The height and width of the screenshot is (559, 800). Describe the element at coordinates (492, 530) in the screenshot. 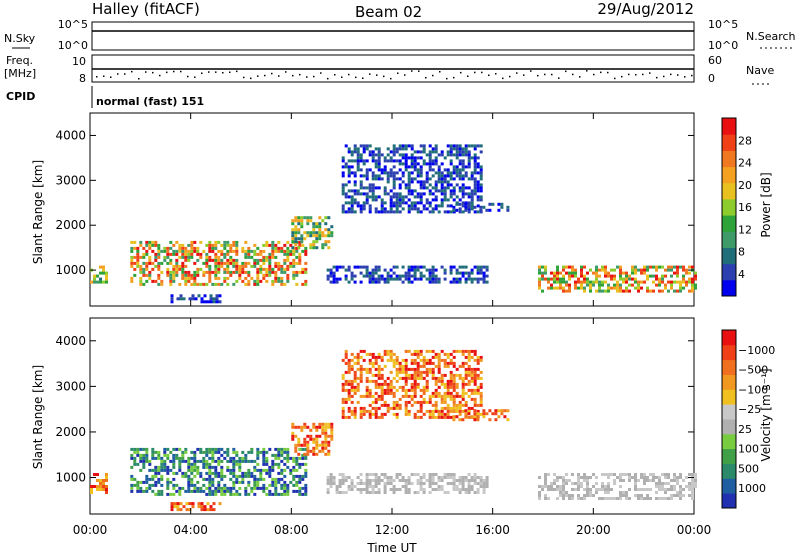

I see `x-tick-label: 16:00` at that location.